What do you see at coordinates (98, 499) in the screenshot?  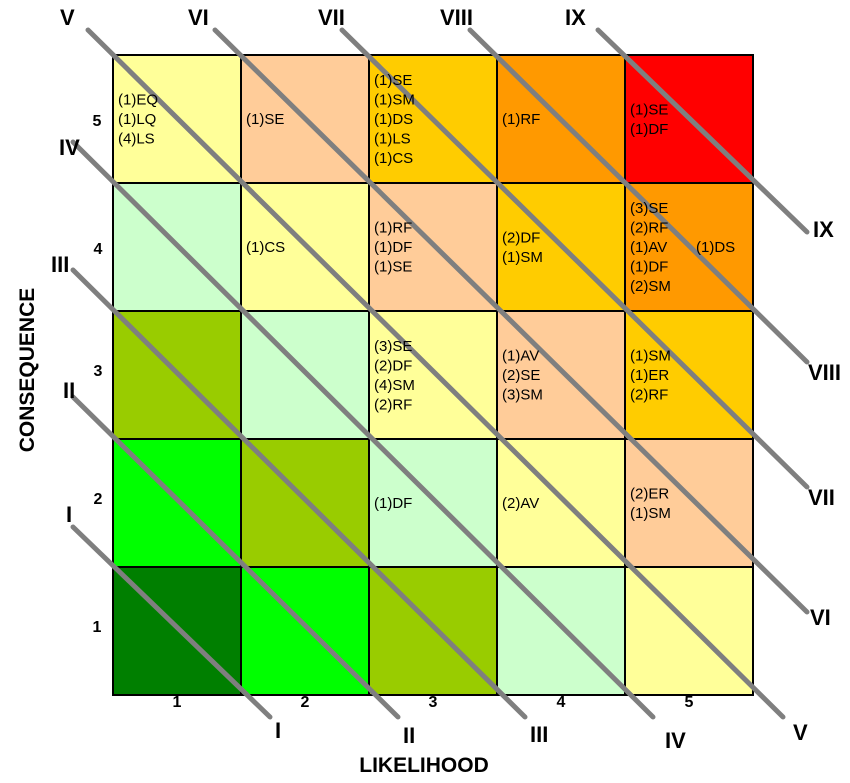 I see `y-tick-label: 2` at bounding box center [98, 499].